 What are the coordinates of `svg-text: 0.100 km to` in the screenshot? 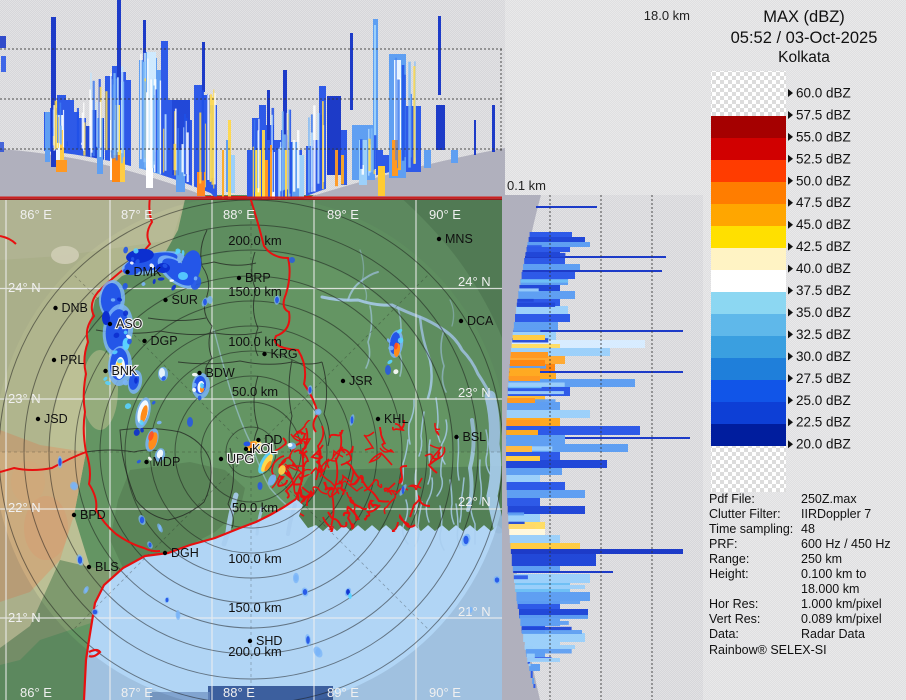 It's located at (833, 574).